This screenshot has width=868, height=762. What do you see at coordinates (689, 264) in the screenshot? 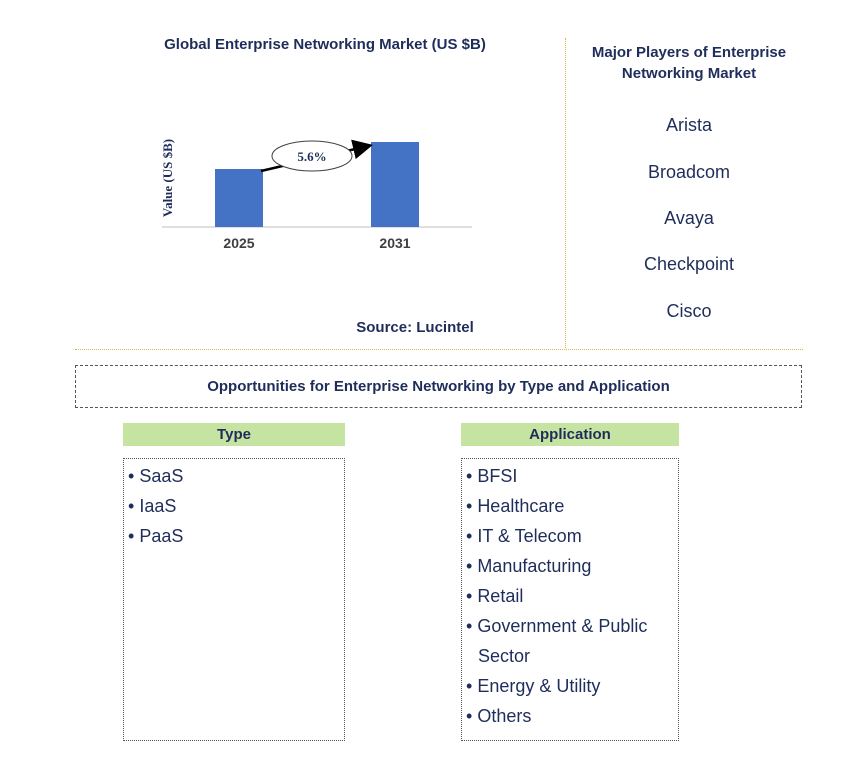
I see `player-item: Checkpoint` at bounding box center [689, 264].